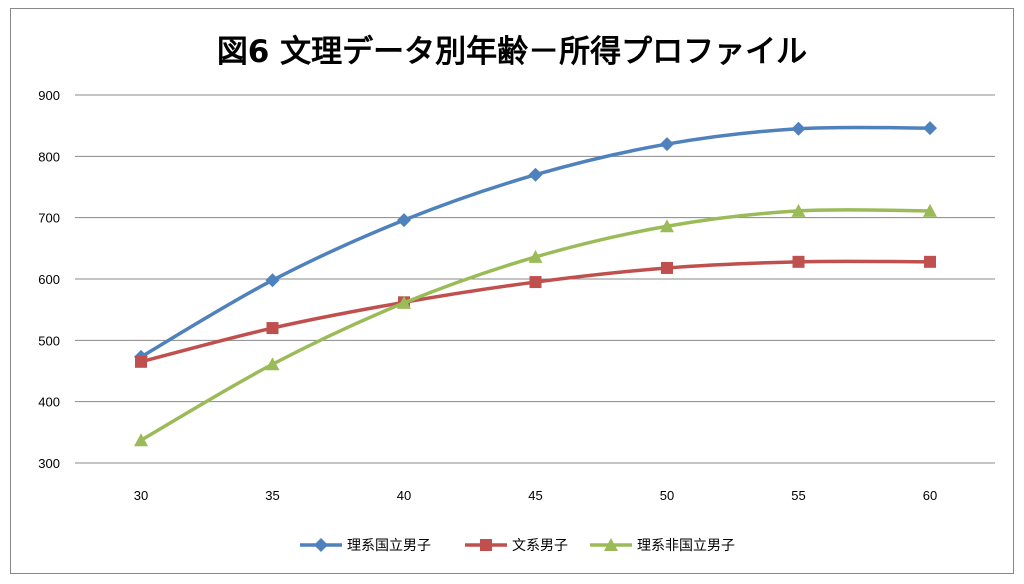  I want to click on x-tick-label: 40, so click(404, 495).